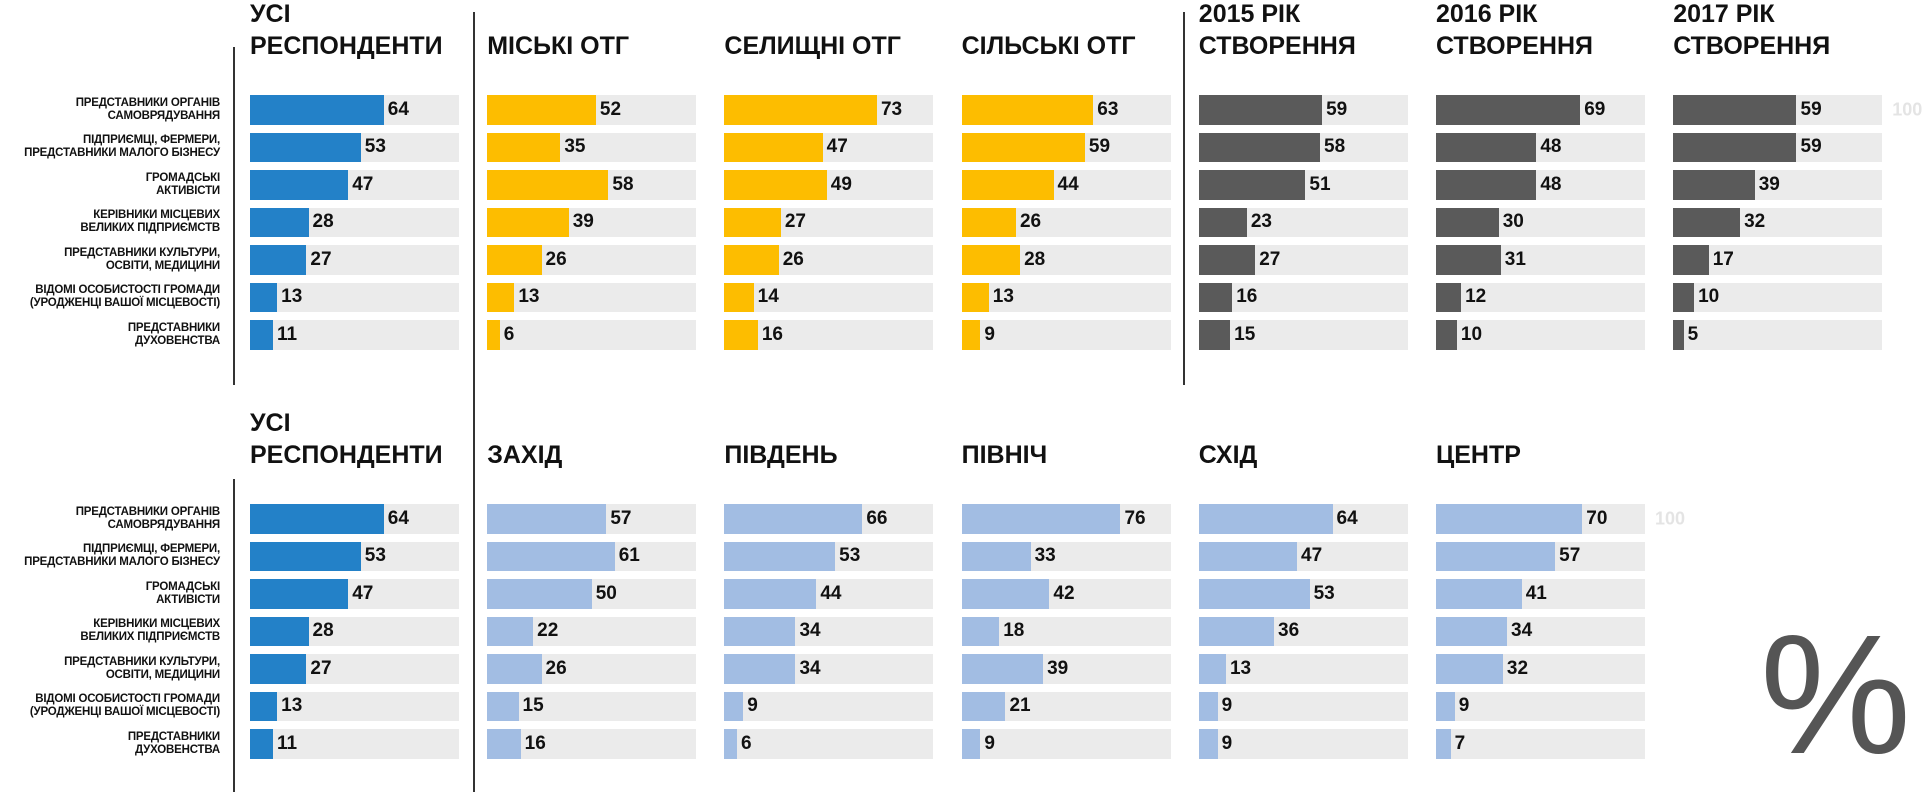  I want to click on panel-title: ПІВНІЧ, so click(1004, 455).